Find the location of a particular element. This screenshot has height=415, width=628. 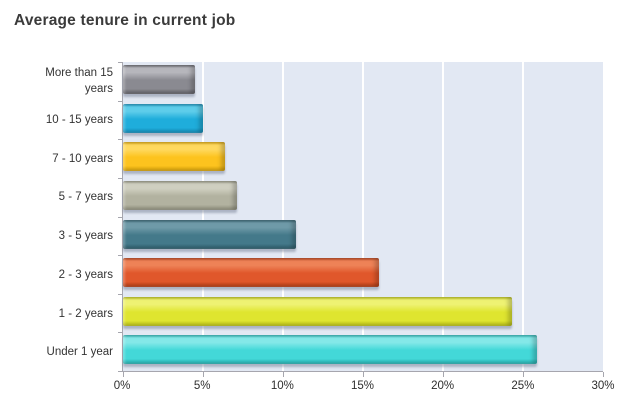

y-axis-label-10-15-years: 10 - 15 years is located at coordinates (79, 119).